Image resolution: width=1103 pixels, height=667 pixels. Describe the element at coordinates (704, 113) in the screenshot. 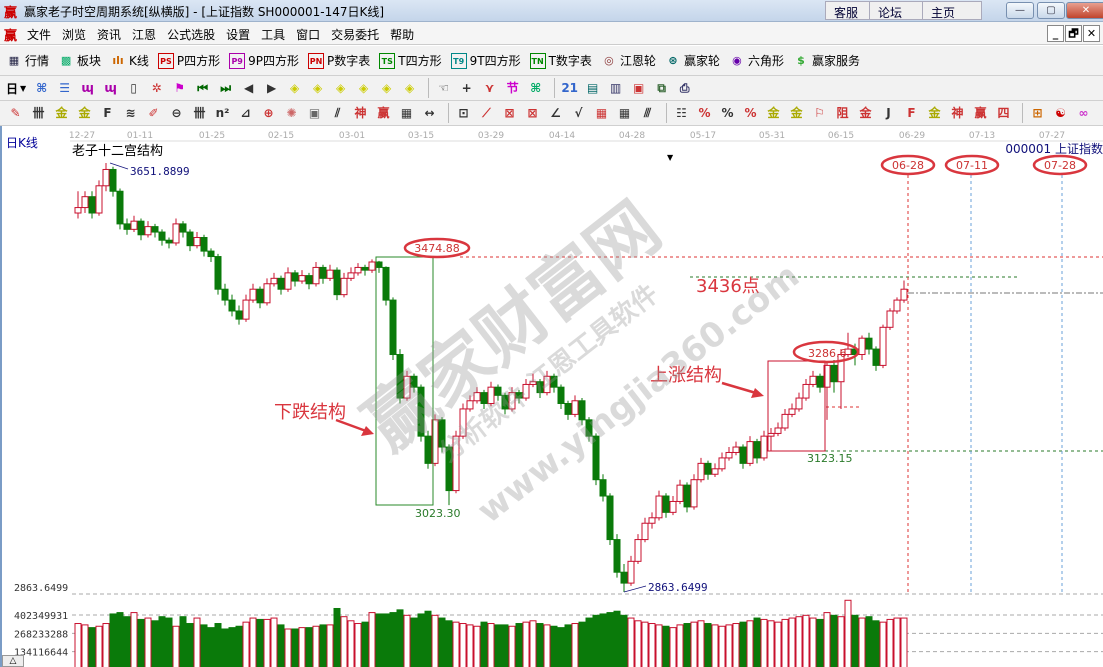

I see `percent-fan-icon: %` at that location.